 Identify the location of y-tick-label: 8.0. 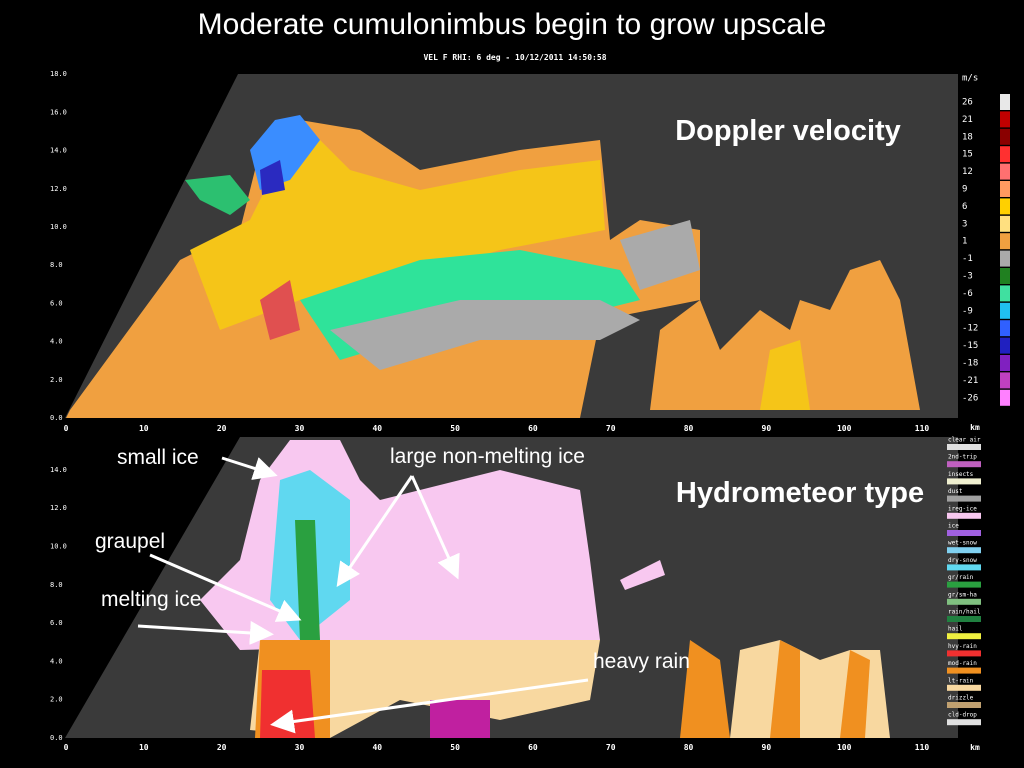
(56, 585).